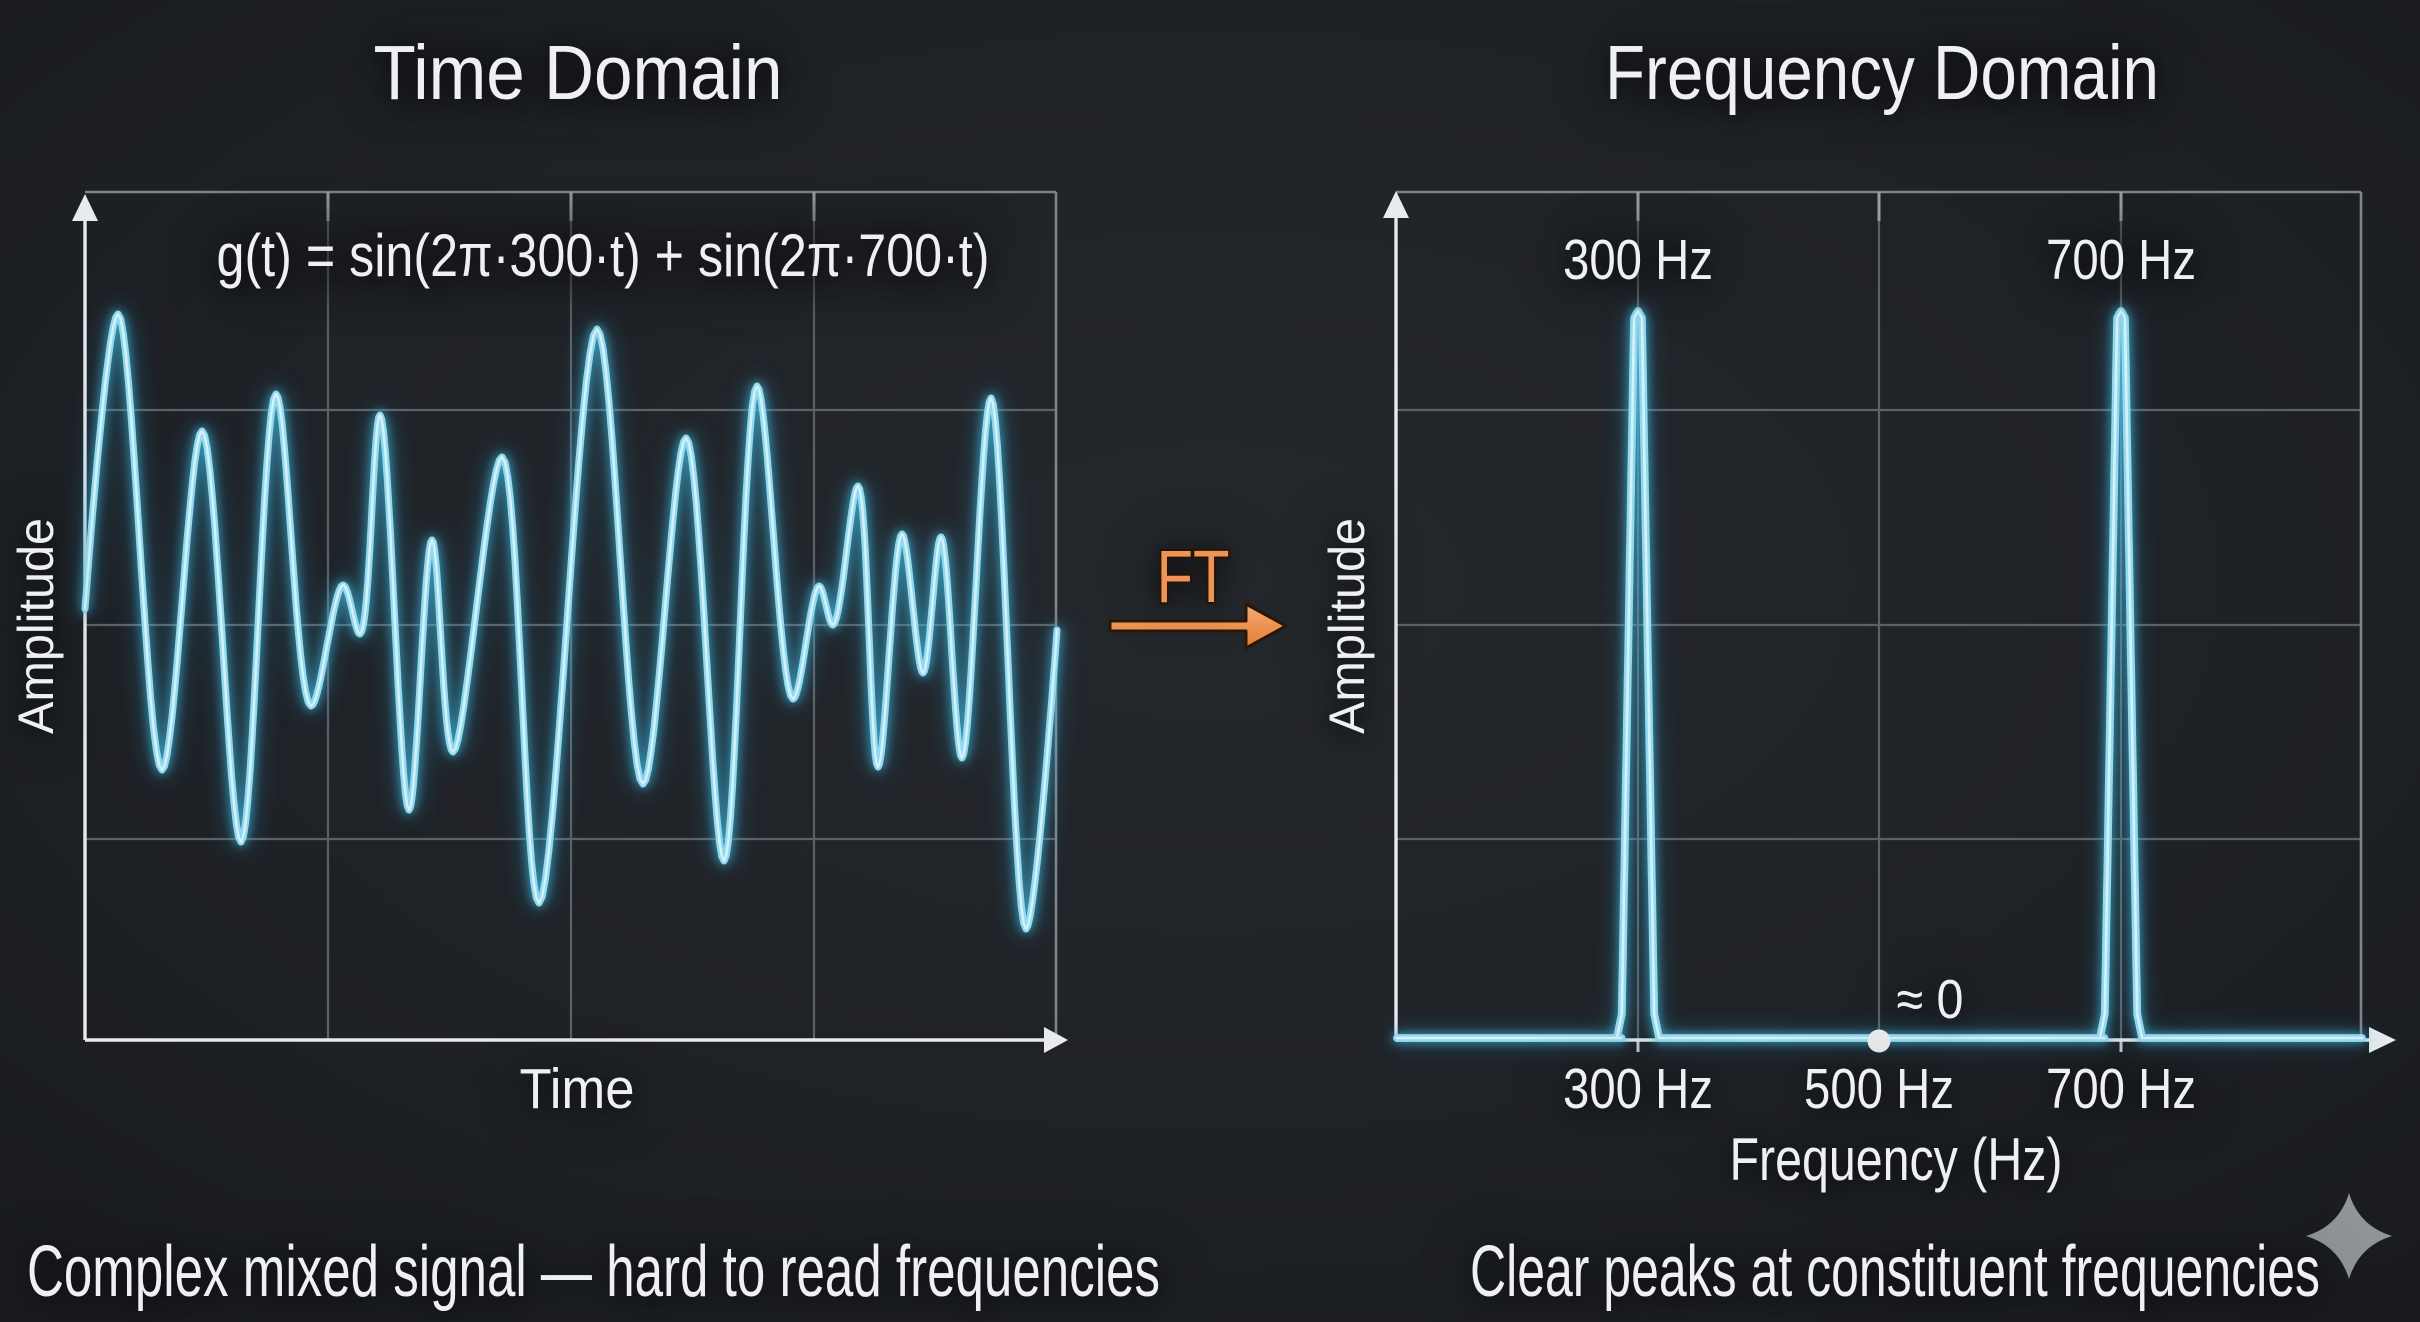 The height and width of the screenshot is (1322, 2420). What do you see at coordinates (1879, 1089) in the screenshot?
I see `svg-text: 500 Hz` at bounding box center [1879, 1089].